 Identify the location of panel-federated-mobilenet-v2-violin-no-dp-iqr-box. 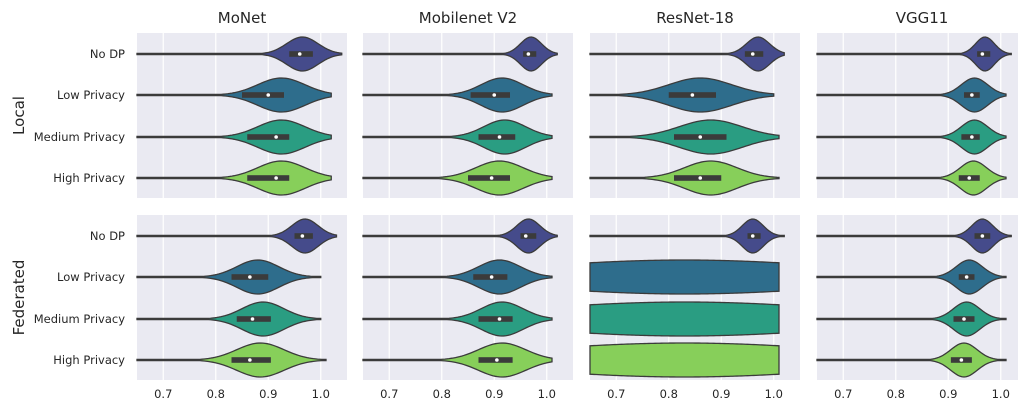
(528, 236).